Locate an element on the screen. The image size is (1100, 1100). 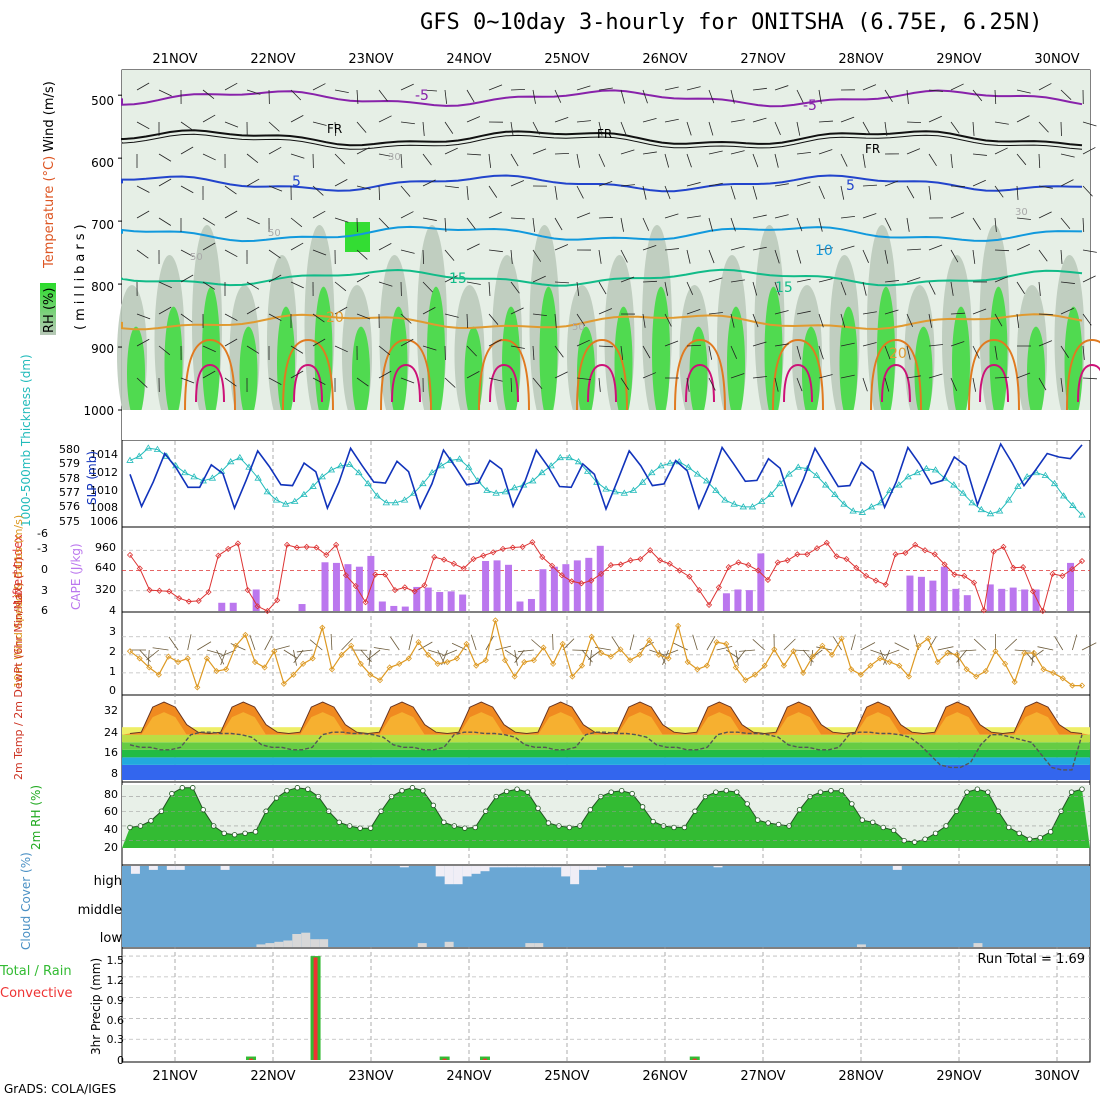
date-label: 22NOV is located at coordinates (272, 1076).